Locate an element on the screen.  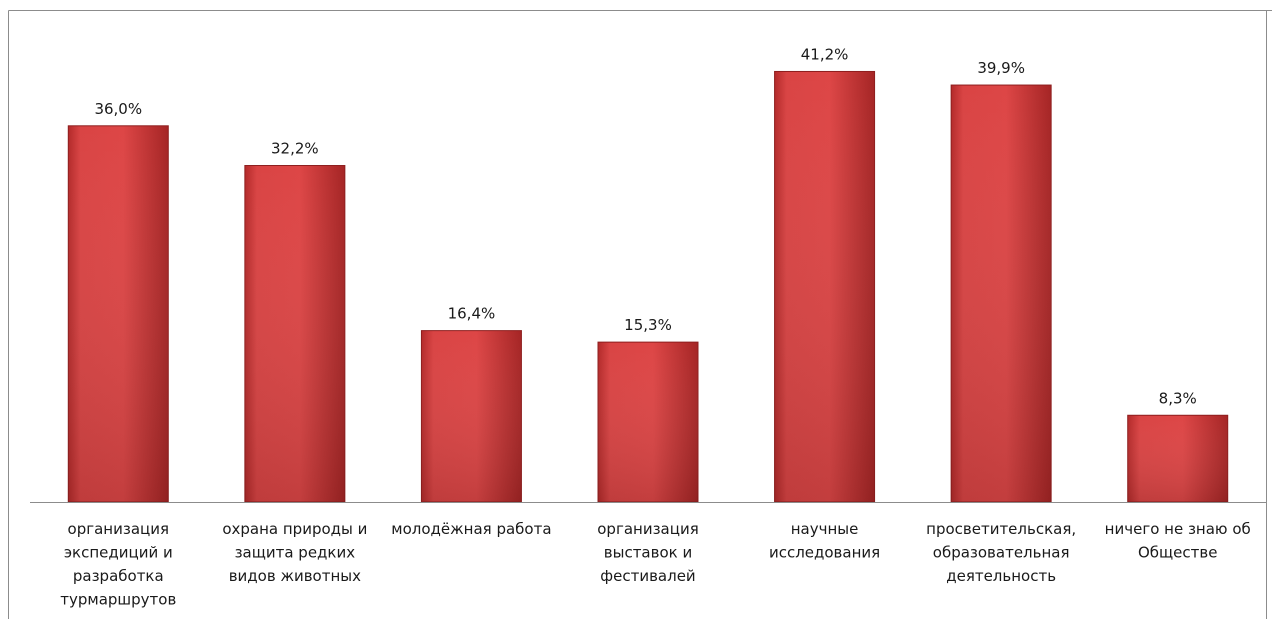
category-label-line: охрана природы и is located at coordinates (294, 529).